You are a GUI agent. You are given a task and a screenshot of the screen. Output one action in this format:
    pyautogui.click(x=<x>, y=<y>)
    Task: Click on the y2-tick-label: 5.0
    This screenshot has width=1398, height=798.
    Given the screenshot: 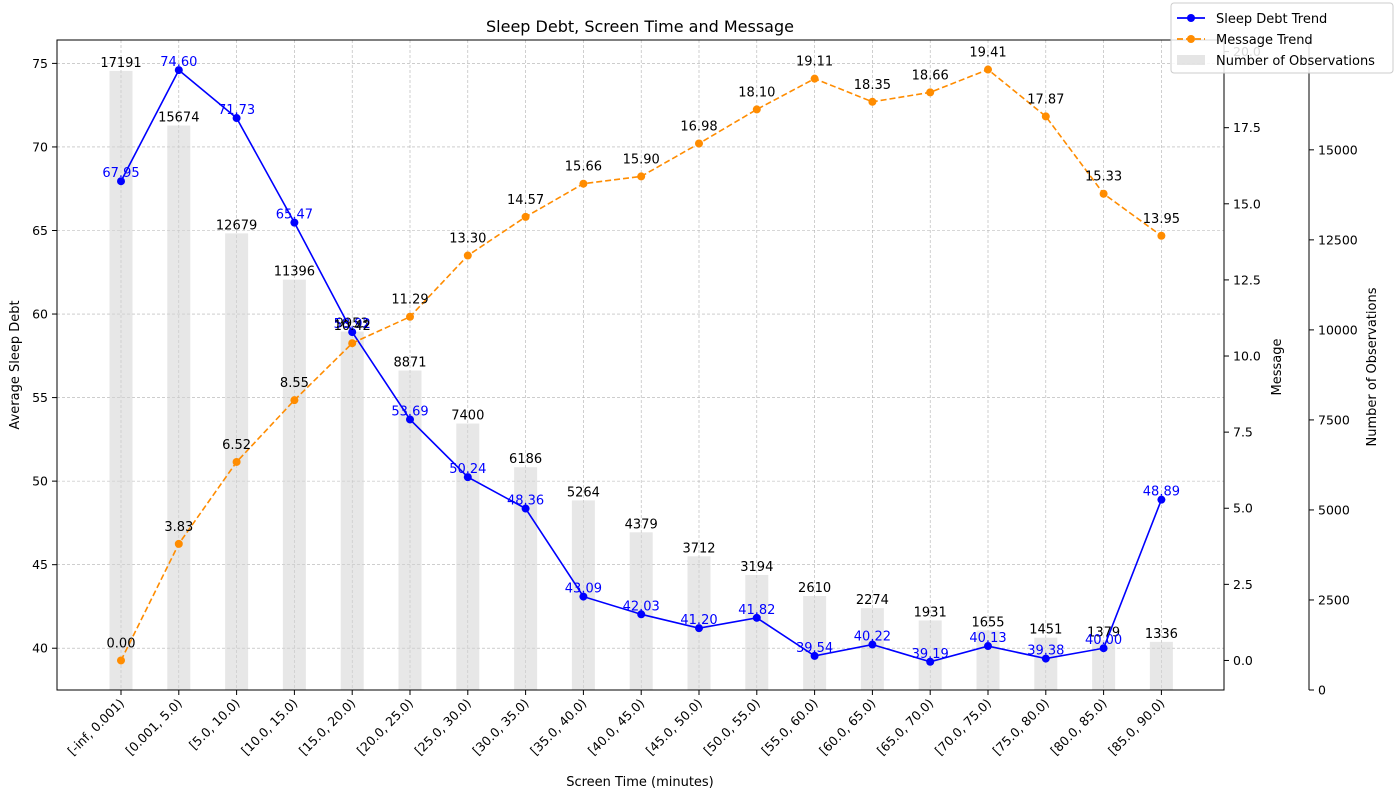 What is the action you would take?
    pyautogui.click(x=1243, y=508)
    